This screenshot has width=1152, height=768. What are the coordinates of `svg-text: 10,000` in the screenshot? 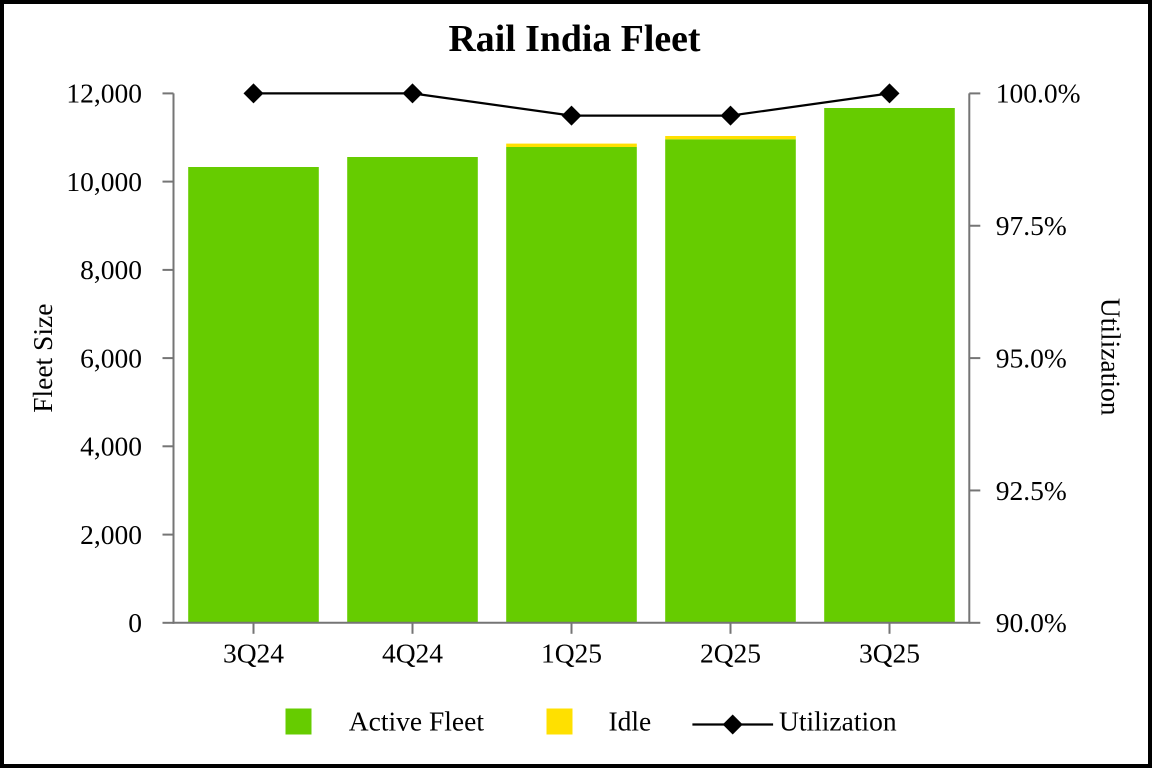 It's located at (104, 181).